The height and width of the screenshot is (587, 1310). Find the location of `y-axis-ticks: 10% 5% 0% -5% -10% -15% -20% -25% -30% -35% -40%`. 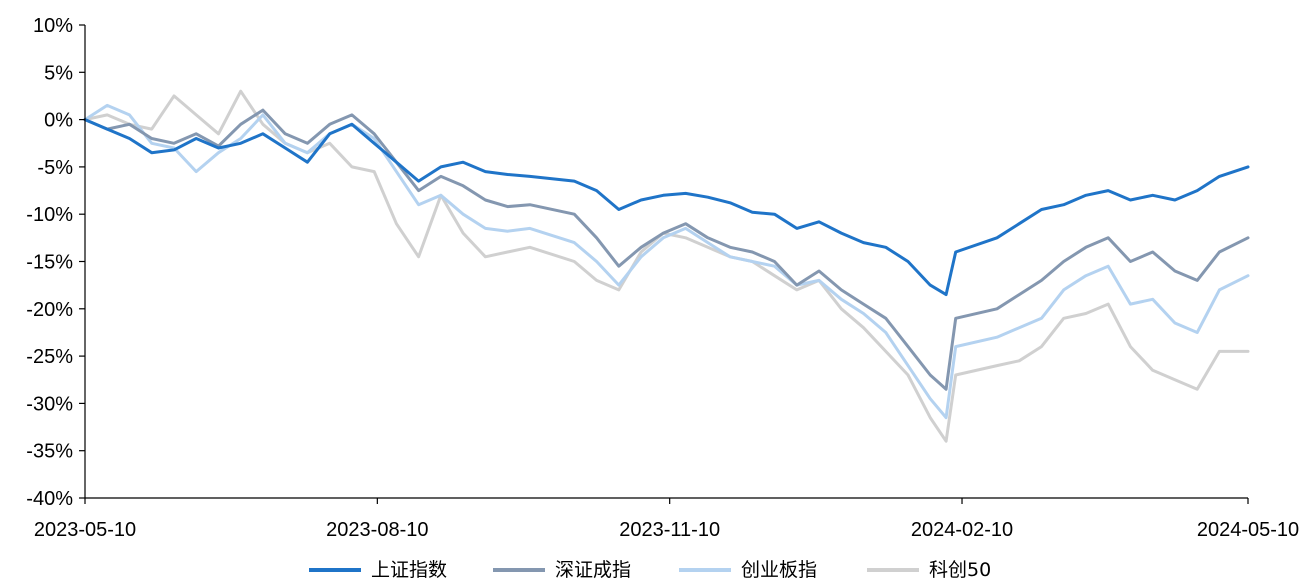

y-axis-ticks: 10% 5% 0% -5% -10% -15% -20% -25% -30% -35% -40% is located at coordinates (55, 262).